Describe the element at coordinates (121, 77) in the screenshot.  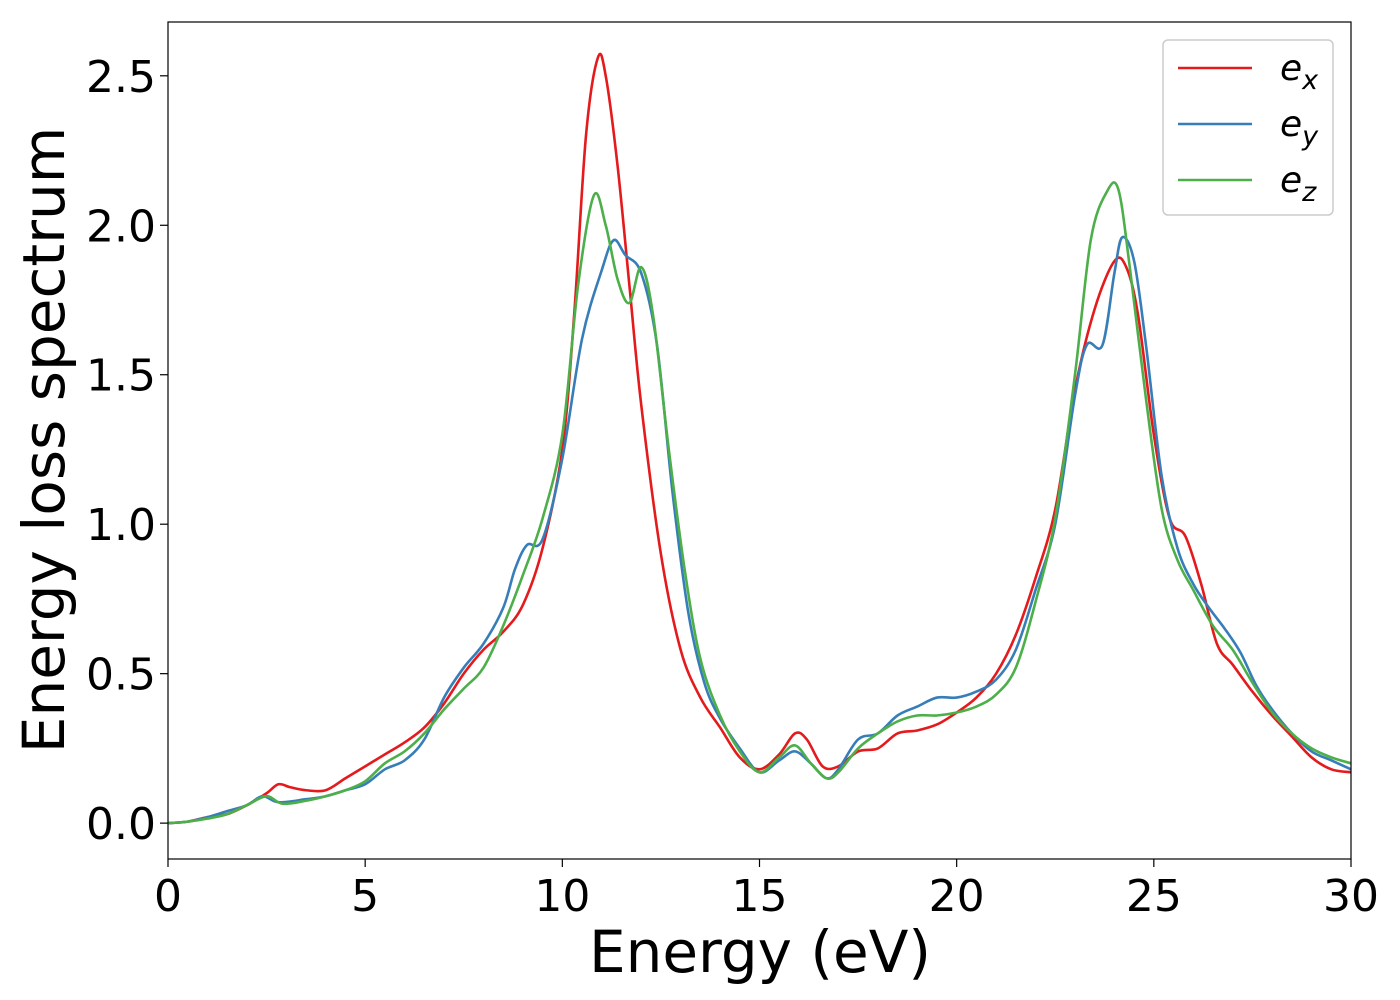
I see `y-tick-label: 2.5` at that location.